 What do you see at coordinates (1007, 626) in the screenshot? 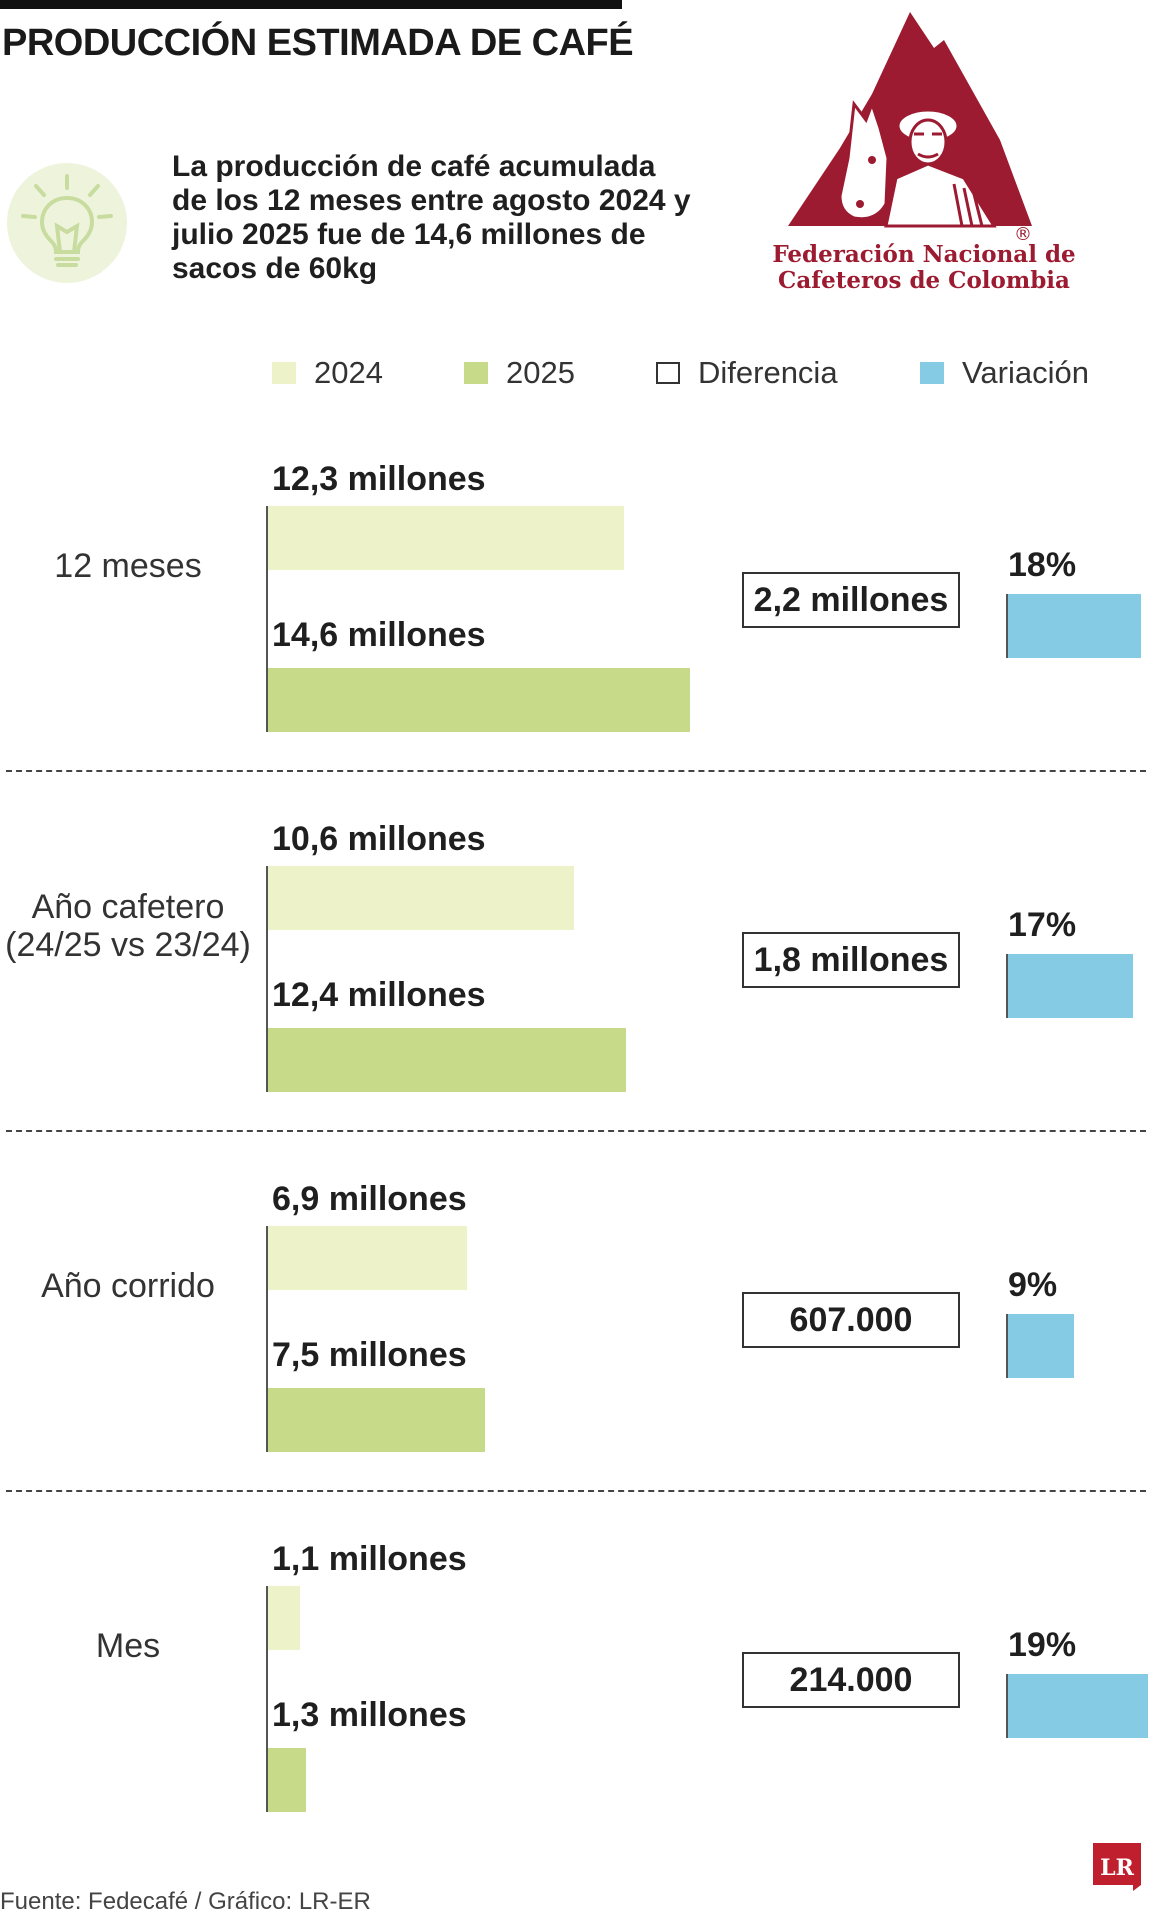
I see `variation-axis-12-meses` at bounding box center [1007, 626].